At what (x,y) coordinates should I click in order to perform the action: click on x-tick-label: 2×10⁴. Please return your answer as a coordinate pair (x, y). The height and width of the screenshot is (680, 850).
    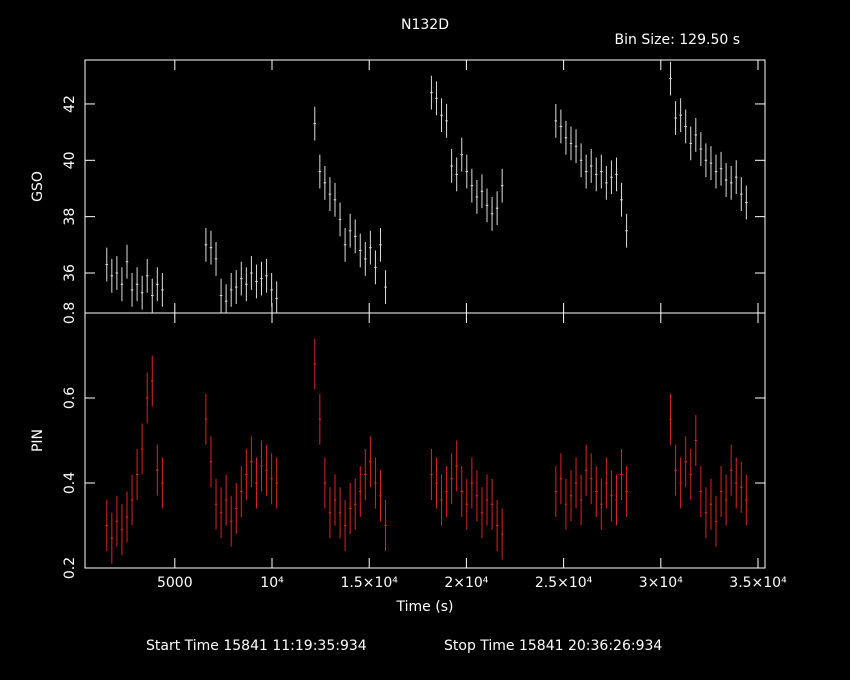
    Looking at the image, I should click on (466, 583).